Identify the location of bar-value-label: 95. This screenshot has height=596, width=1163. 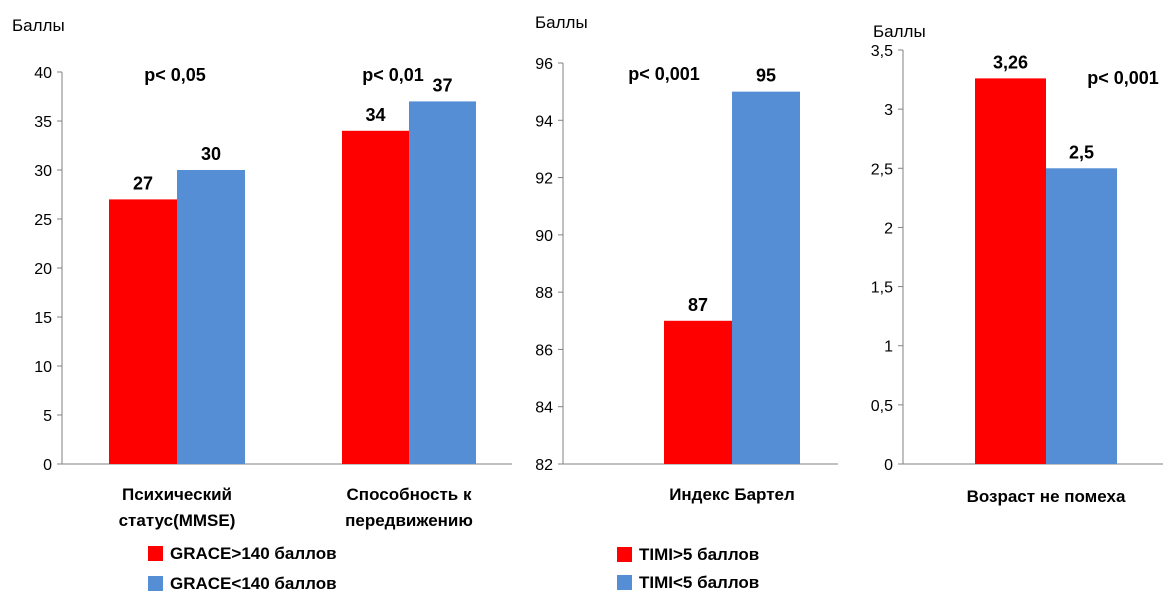
(766, 76).